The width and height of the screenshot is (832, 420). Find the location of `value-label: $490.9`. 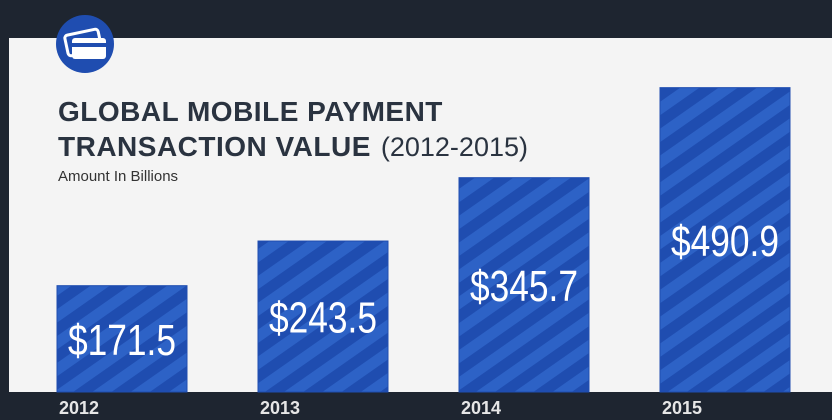

value-label: $490.9 is located at coordinates (725, 241).